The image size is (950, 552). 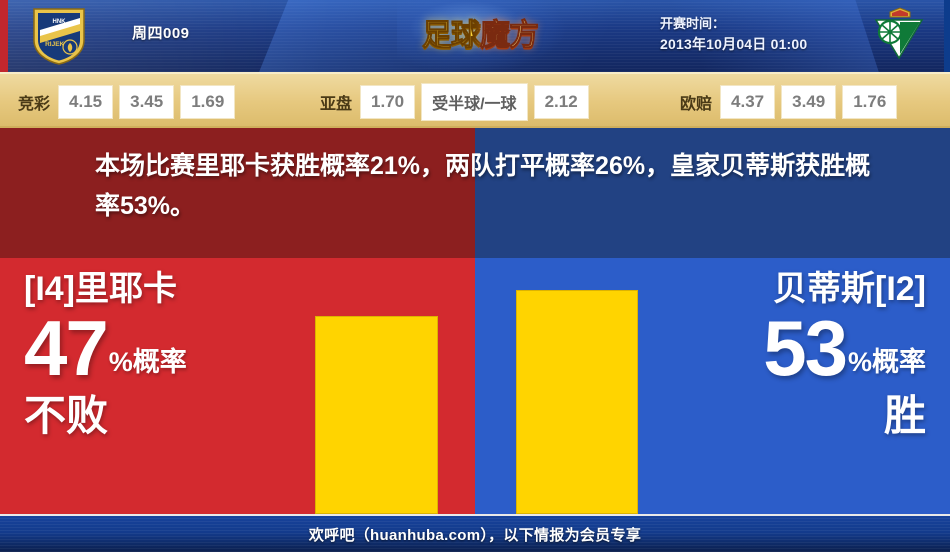 I want to click on away-team-crest-icon, so click(x=899, y=36).